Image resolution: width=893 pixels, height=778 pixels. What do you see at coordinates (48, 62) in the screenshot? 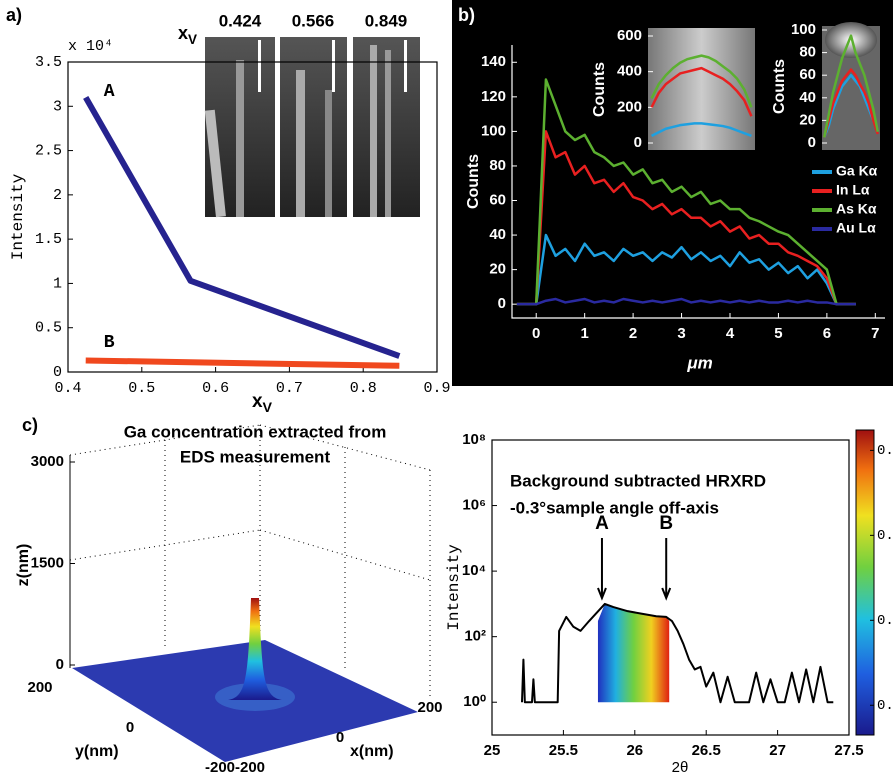
I see `y-tick-label: 3.5` at bounding box center [48, 62].